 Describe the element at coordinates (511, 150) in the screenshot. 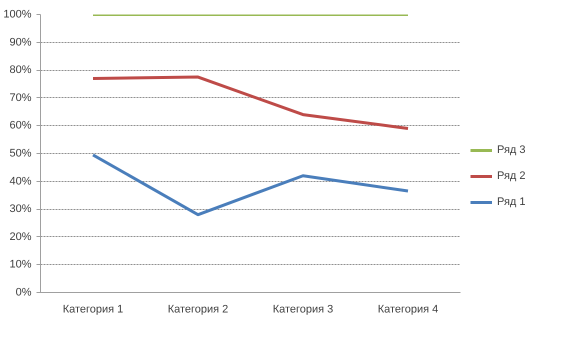

I see `legend-label: Ряд 3` at that location.